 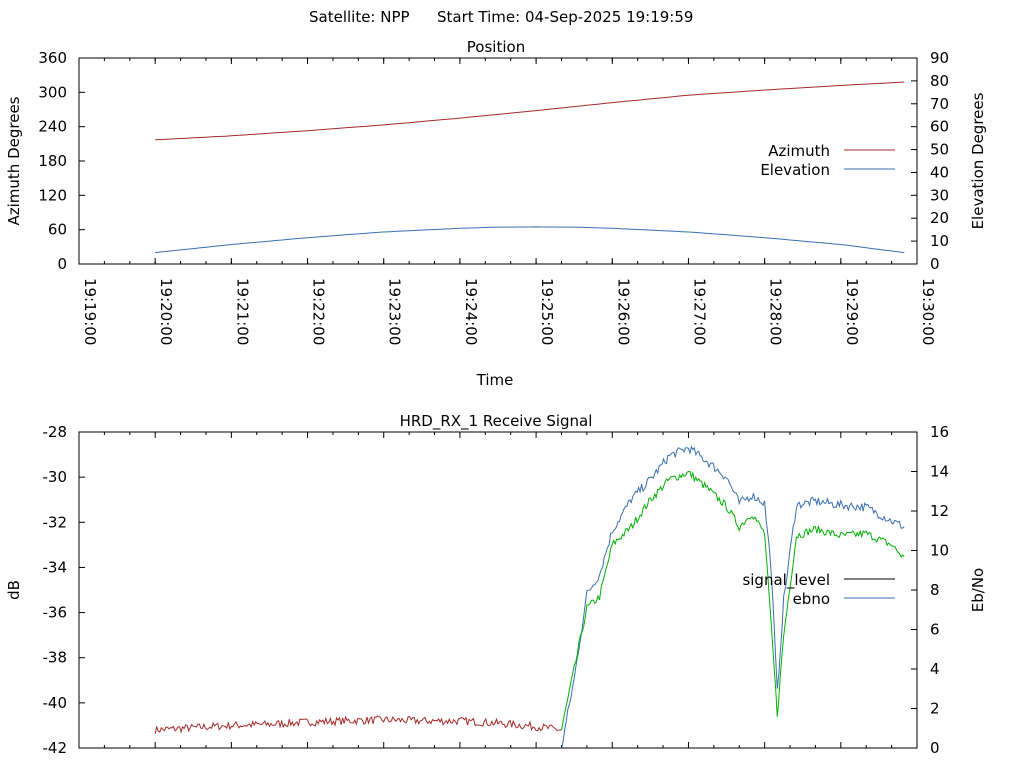 What do you see at coordinates (935, 590) in the screenshot?
I see `signal-y-right-tick-label: 8` at bounding box center [935, 590].